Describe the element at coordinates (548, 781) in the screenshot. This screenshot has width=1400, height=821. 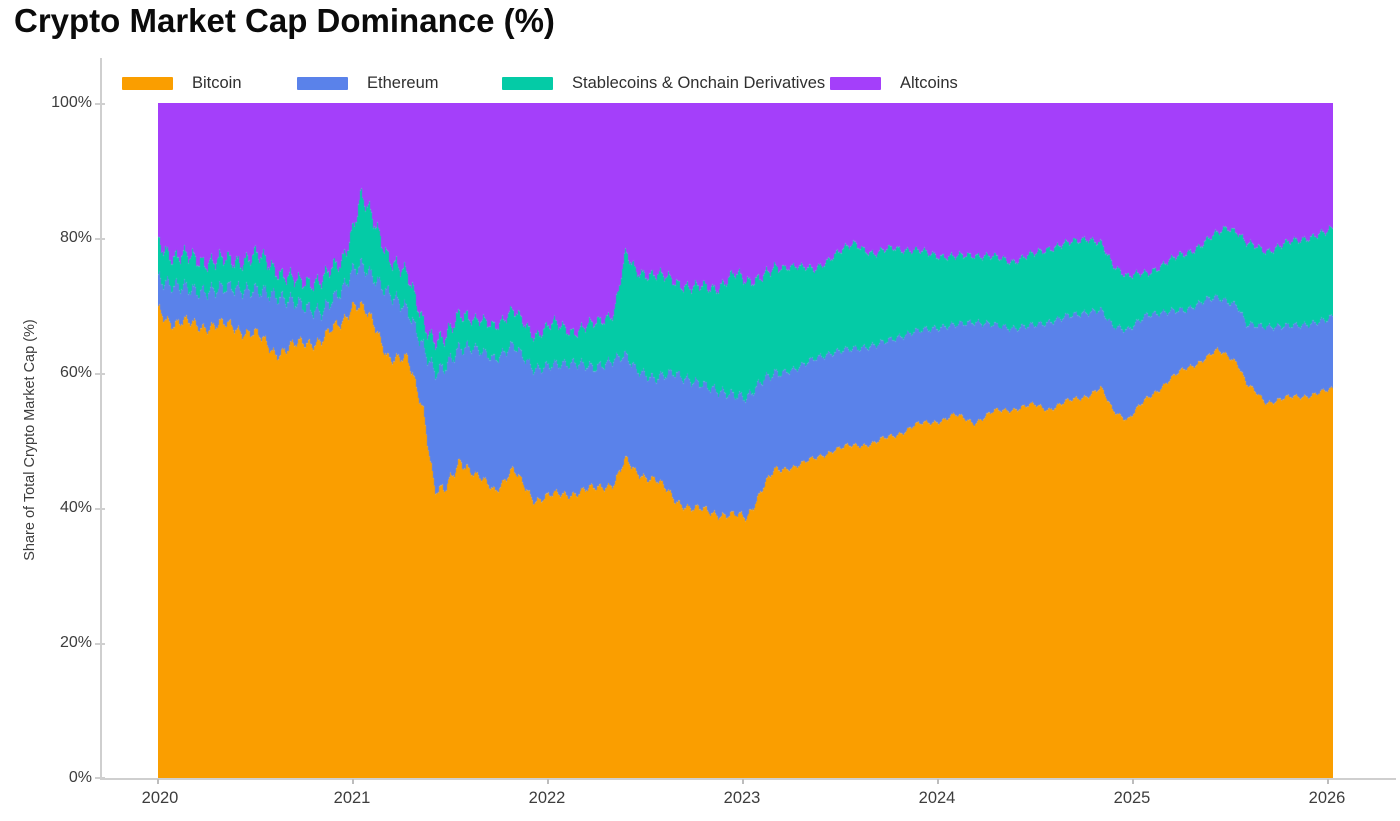
I see `x-tick-2022` at that location.